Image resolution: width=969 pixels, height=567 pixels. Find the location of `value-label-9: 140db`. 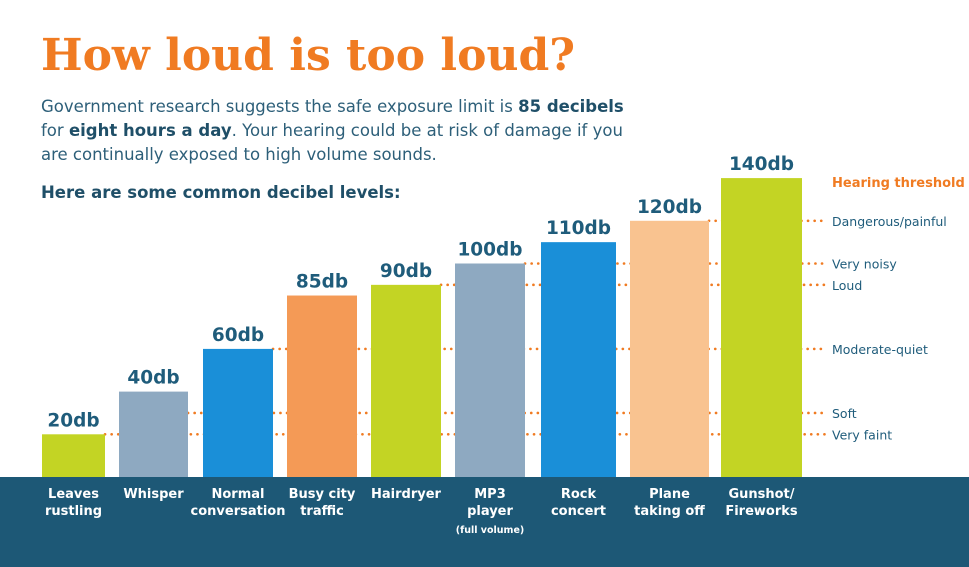

value-label-9: 140db is located at coordinates (761, 164).